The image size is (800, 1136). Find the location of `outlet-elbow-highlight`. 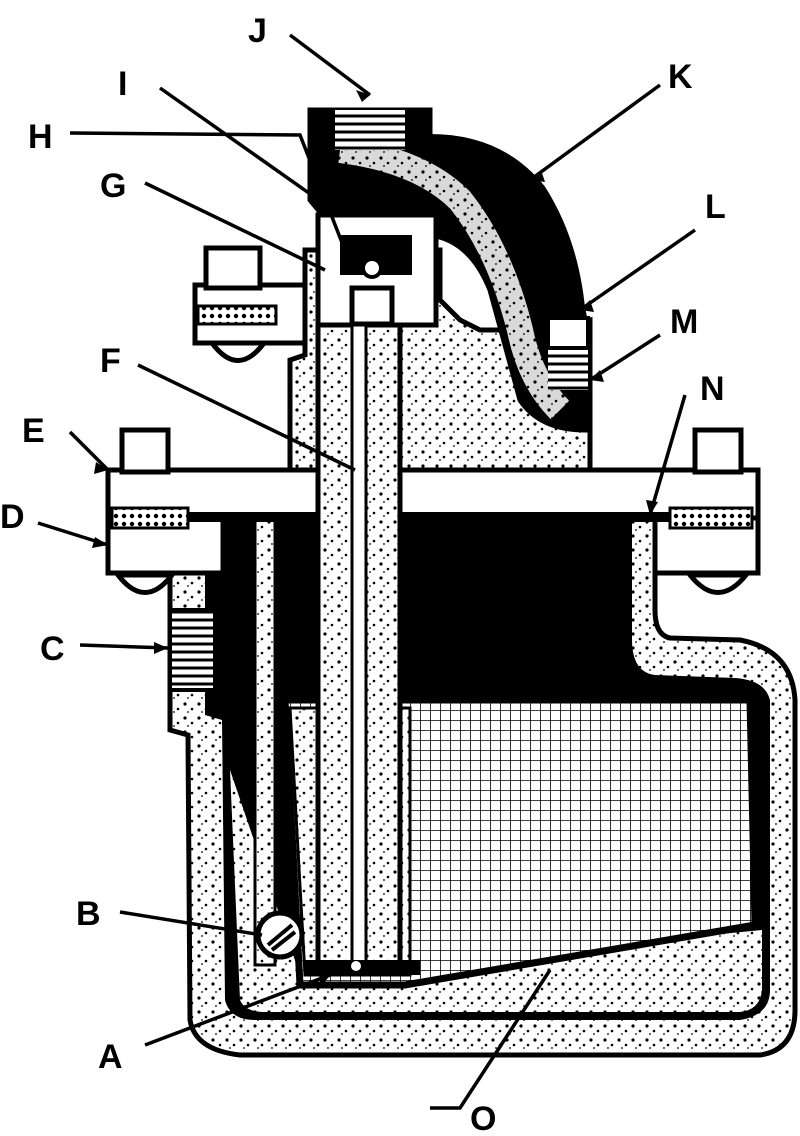

outlet-elbow-highlight is located at coordinates (454, 278).